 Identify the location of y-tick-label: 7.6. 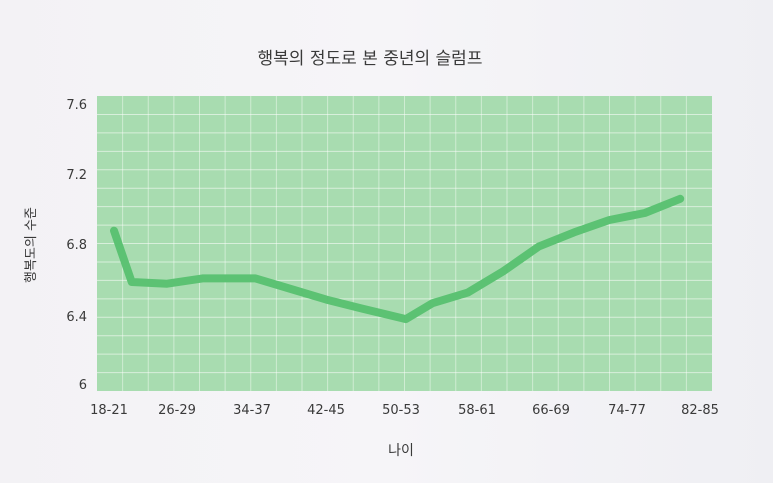
(76, 105).